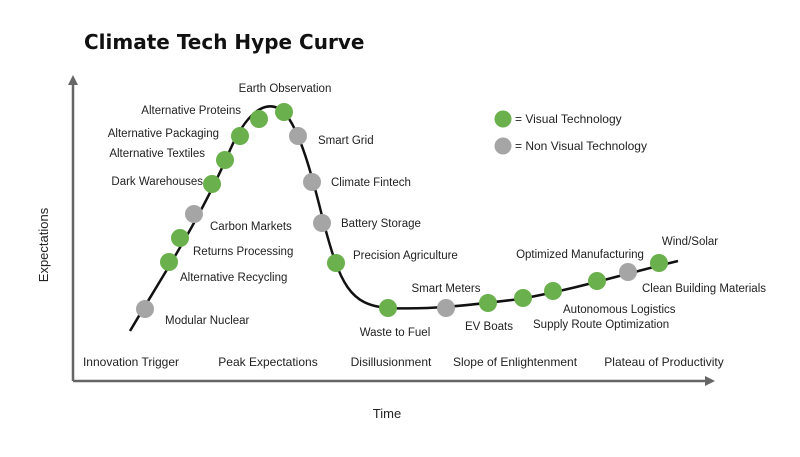  I want to click on stage-label-plateau-of-productivity: Plateau of Productivity, so click(663, 362).